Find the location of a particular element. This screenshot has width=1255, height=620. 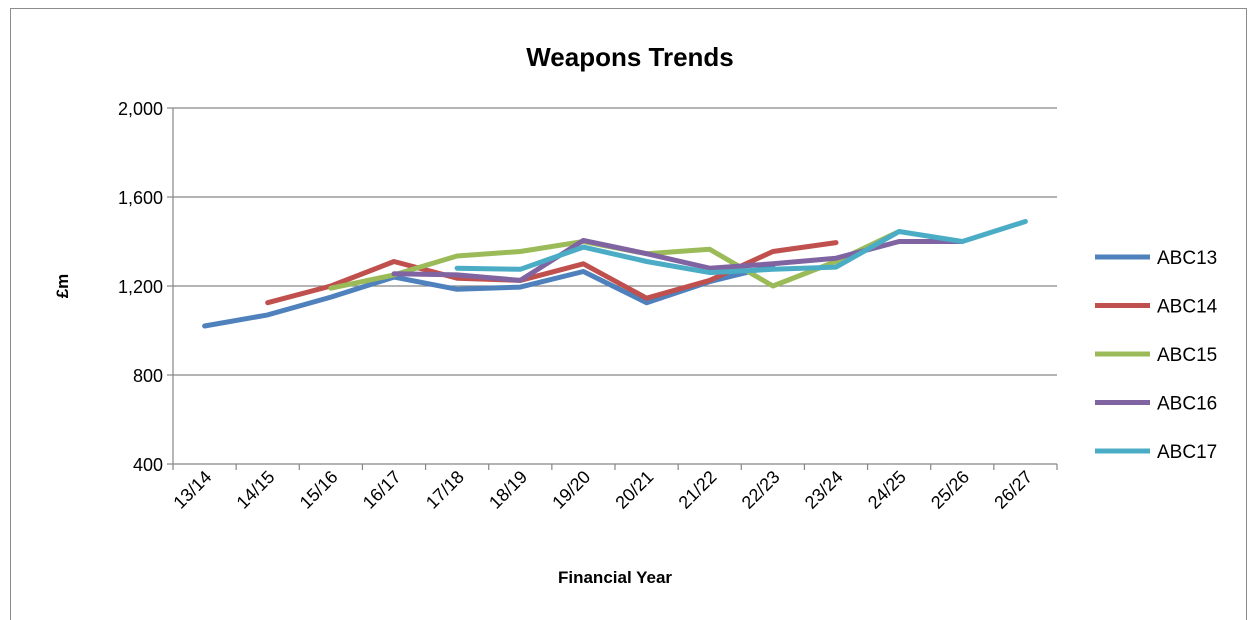

y-tick-label: 400 is located at coordinates (148, 465).